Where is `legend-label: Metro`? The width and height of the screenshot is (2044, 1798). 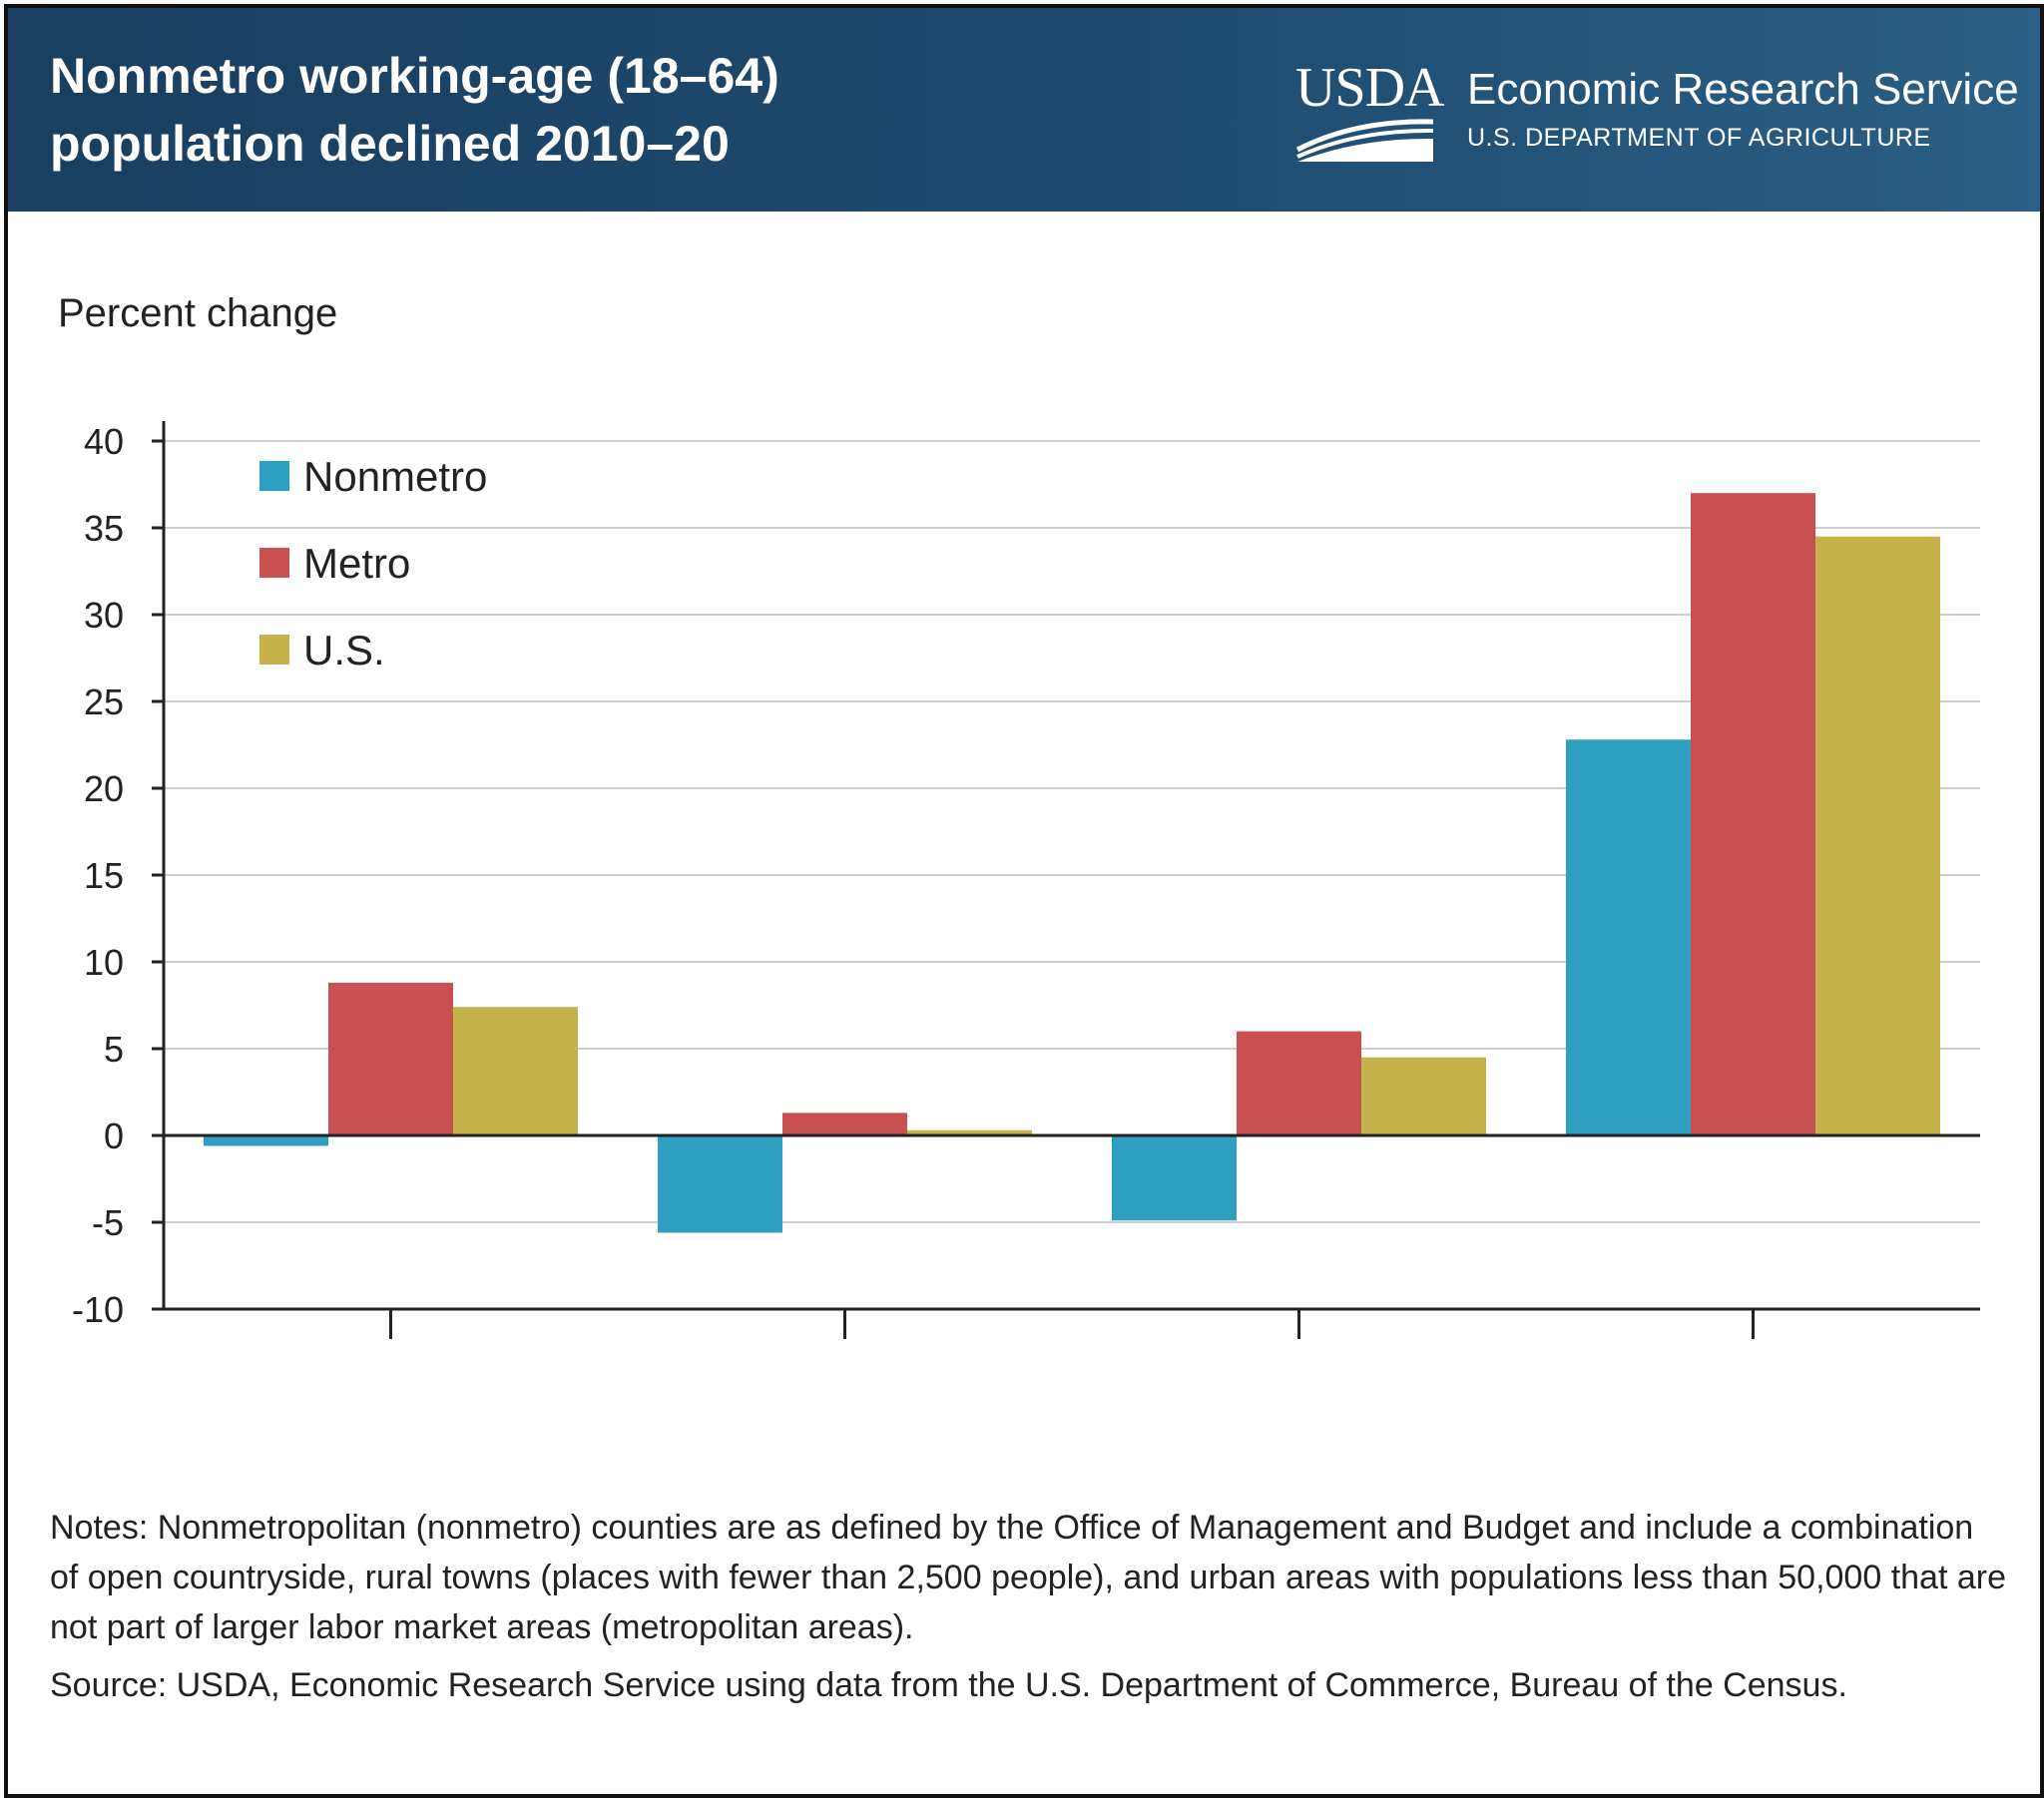 legend-label: Metro is located at coordinates (356, 563).